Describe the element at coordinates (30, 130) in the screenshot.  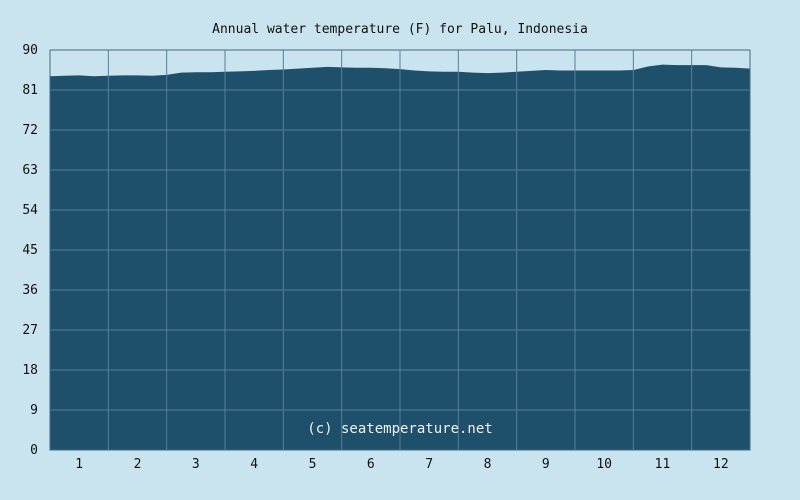
I see `y-tick-label: 72` at that location.